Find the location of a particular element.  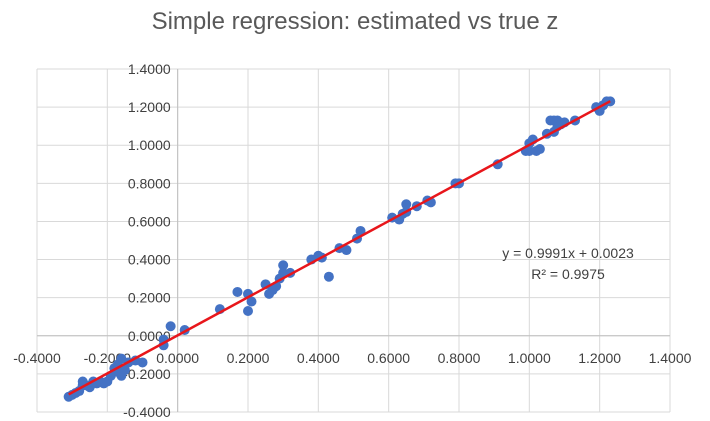

y-tick-label: 1.4000 is located at coordinates (149, 69).